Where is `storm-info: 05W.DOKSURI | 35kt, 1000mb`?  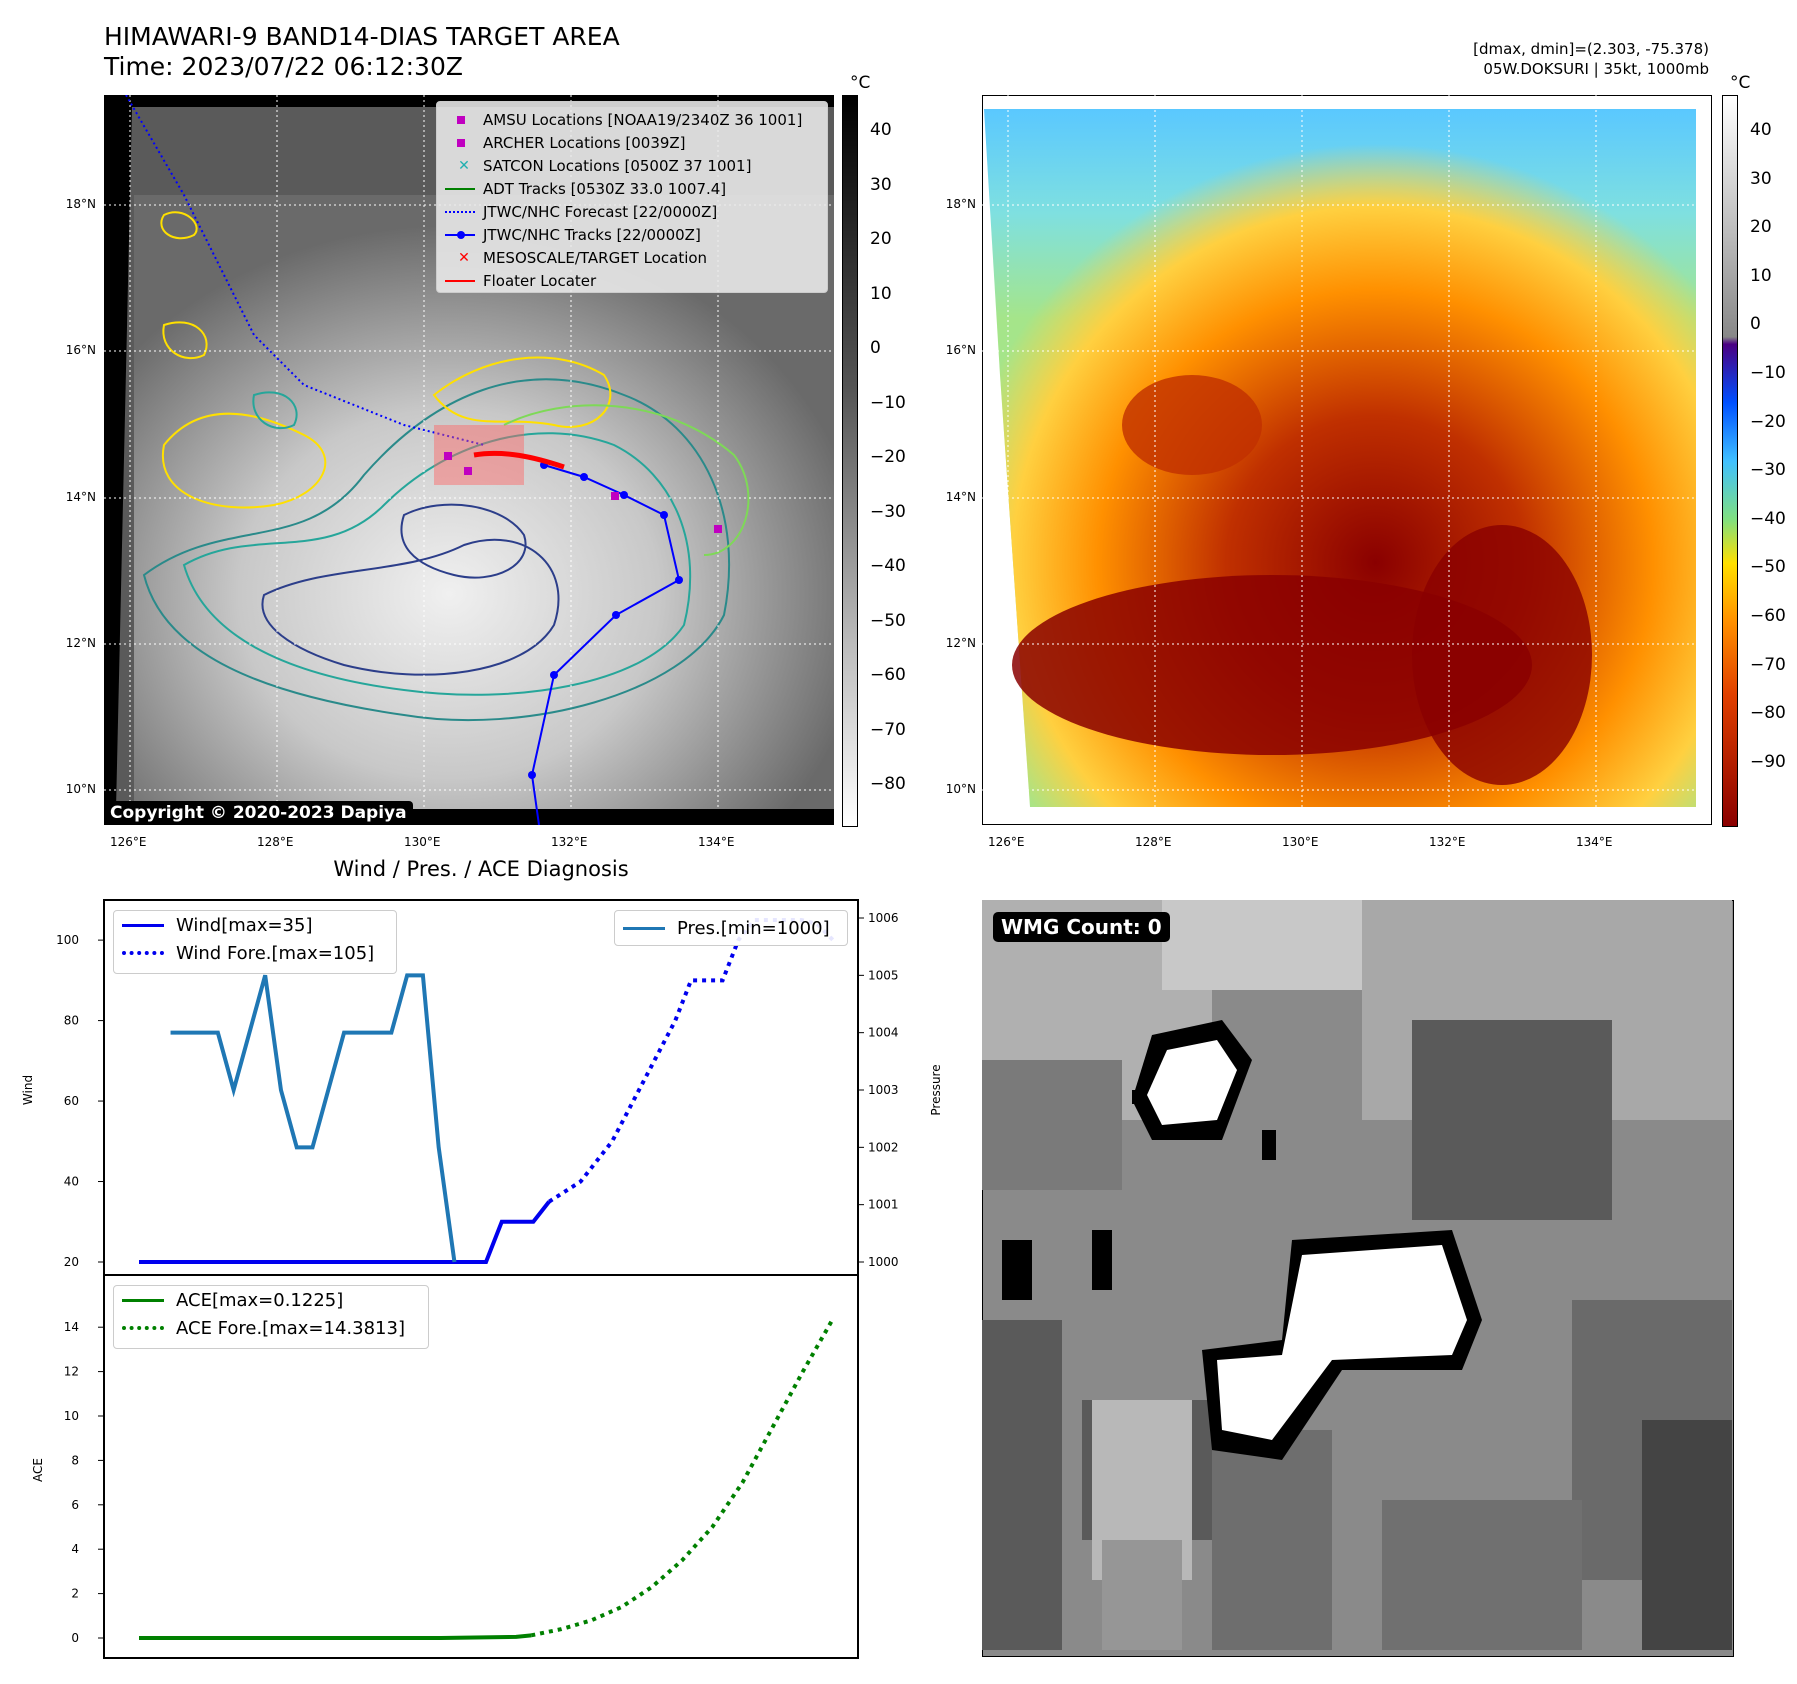 storm-info: 05W.DOKSURI | 35kt, 1000mb is located at coordinates (1596, 69).